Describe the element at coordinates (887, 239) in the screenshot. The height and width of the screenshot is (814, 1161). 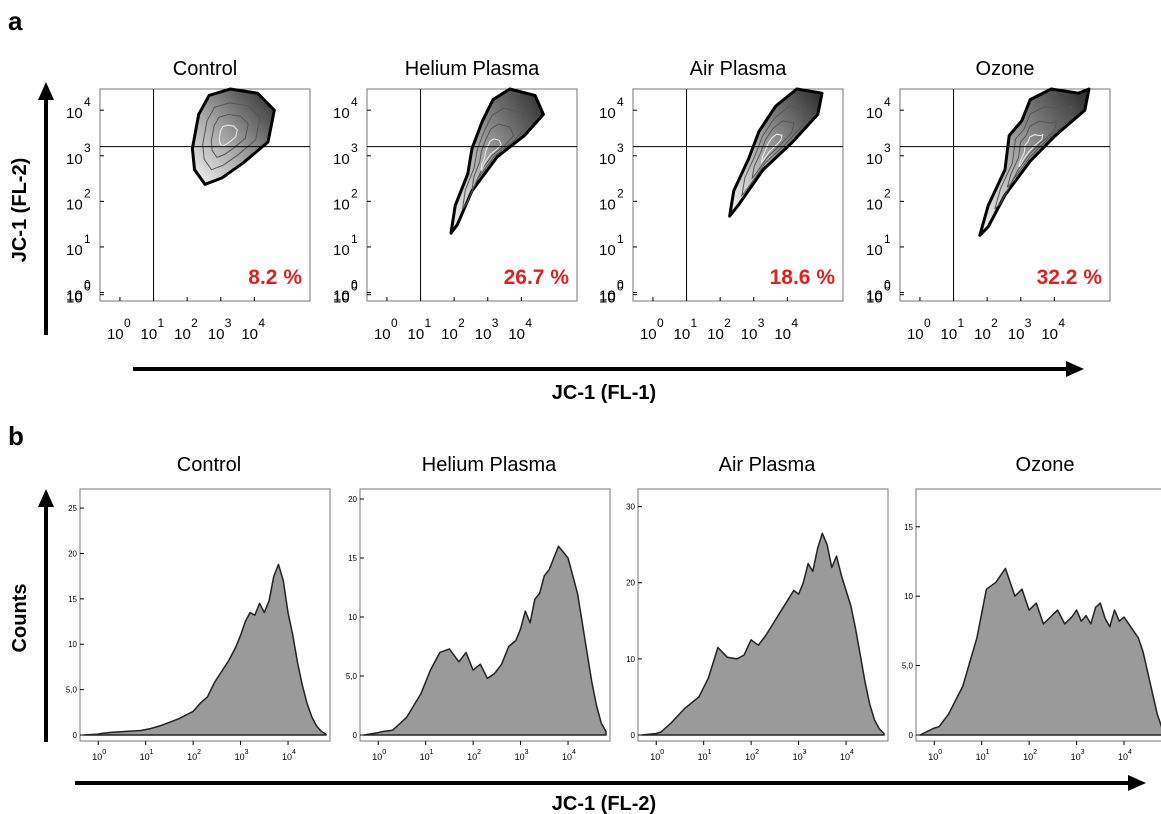
I see `contour-y-tick-exponent: 1` at that location.